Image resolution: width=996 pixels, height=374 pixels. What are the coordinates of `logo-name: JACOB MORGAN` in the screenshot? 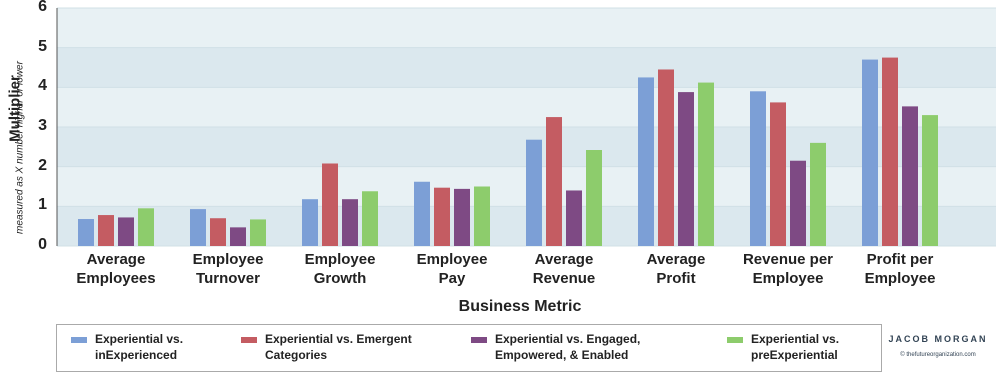 It's located at (938, 339).